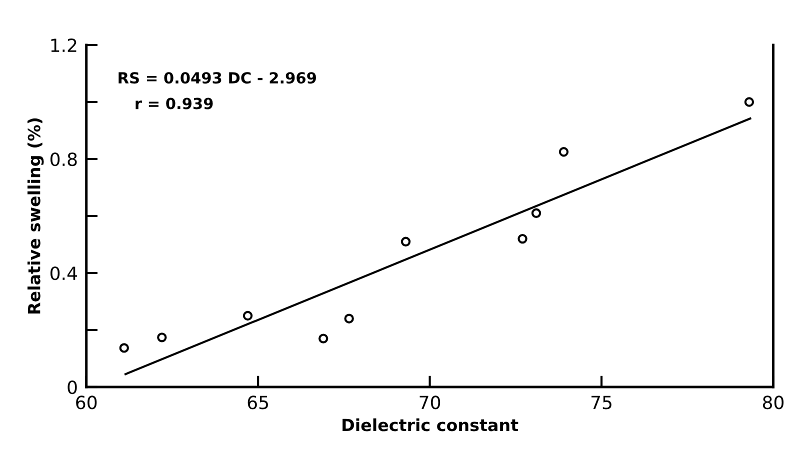 This screenshot has width=785, height=450. Describe the element at coordinates (430, 403) in the screenshot. I see `x-tick-label: 70` at that location.